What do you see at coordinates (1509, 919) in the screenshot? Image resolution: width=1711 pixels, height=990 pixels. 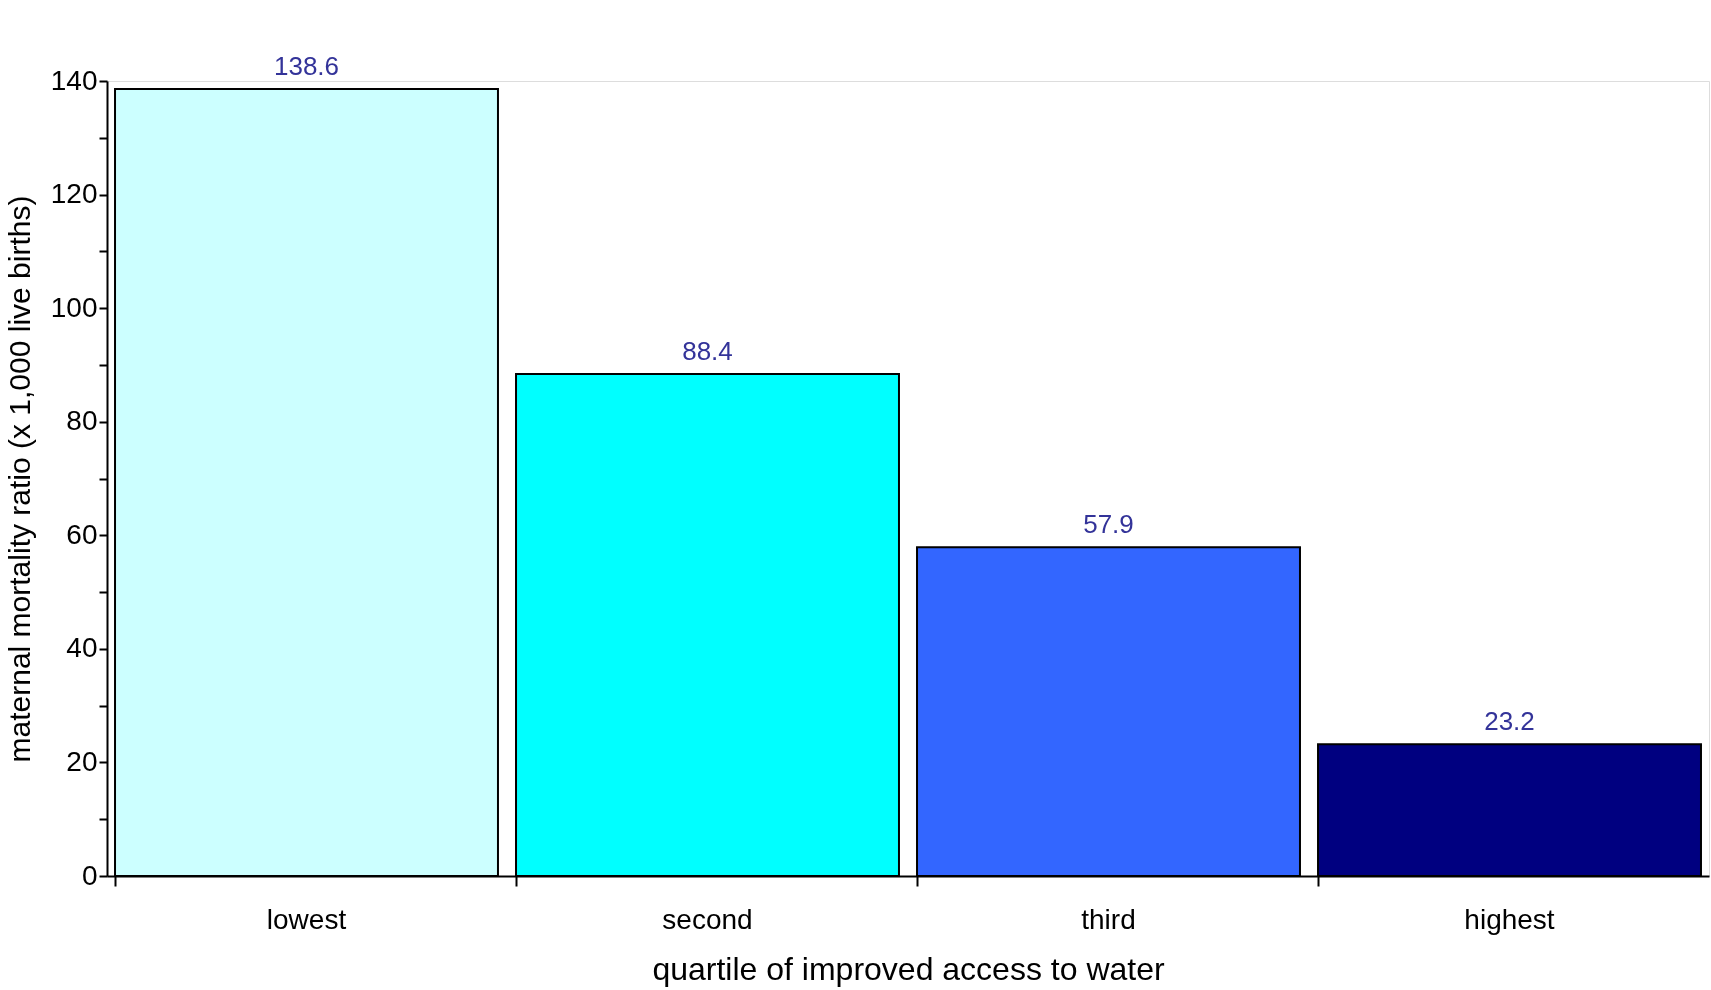 I see `x-tick-label: highest` at bounding box center [1509, 919].